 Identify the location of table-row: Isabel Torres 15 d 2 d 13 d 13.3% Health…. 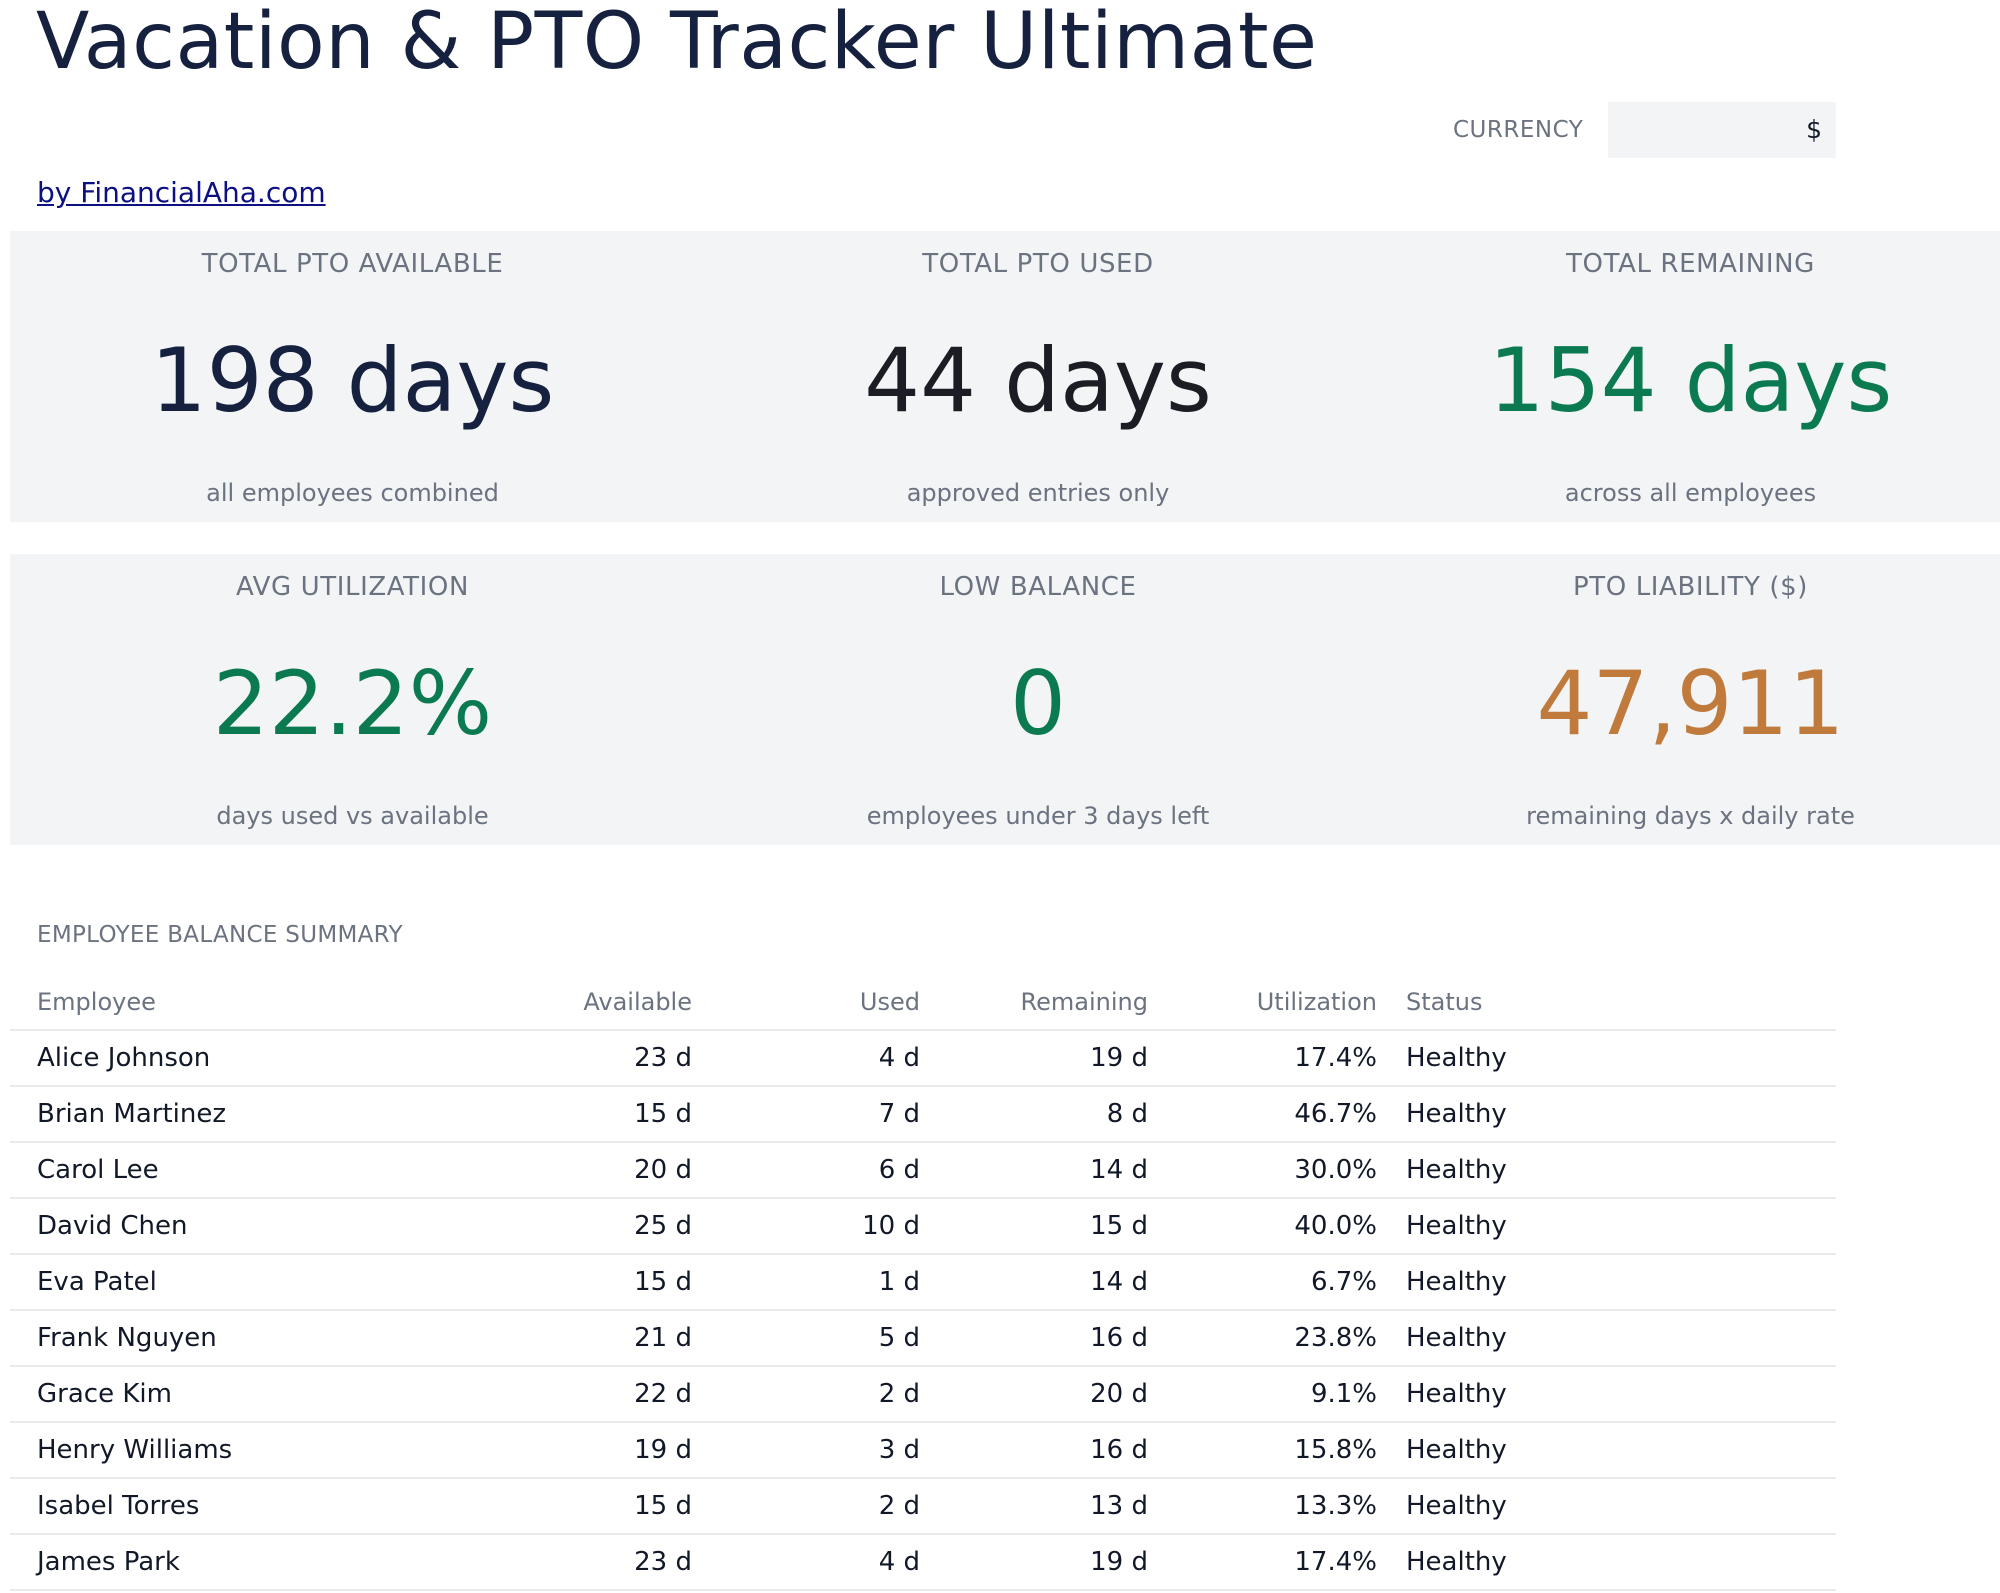
(923, 1507).